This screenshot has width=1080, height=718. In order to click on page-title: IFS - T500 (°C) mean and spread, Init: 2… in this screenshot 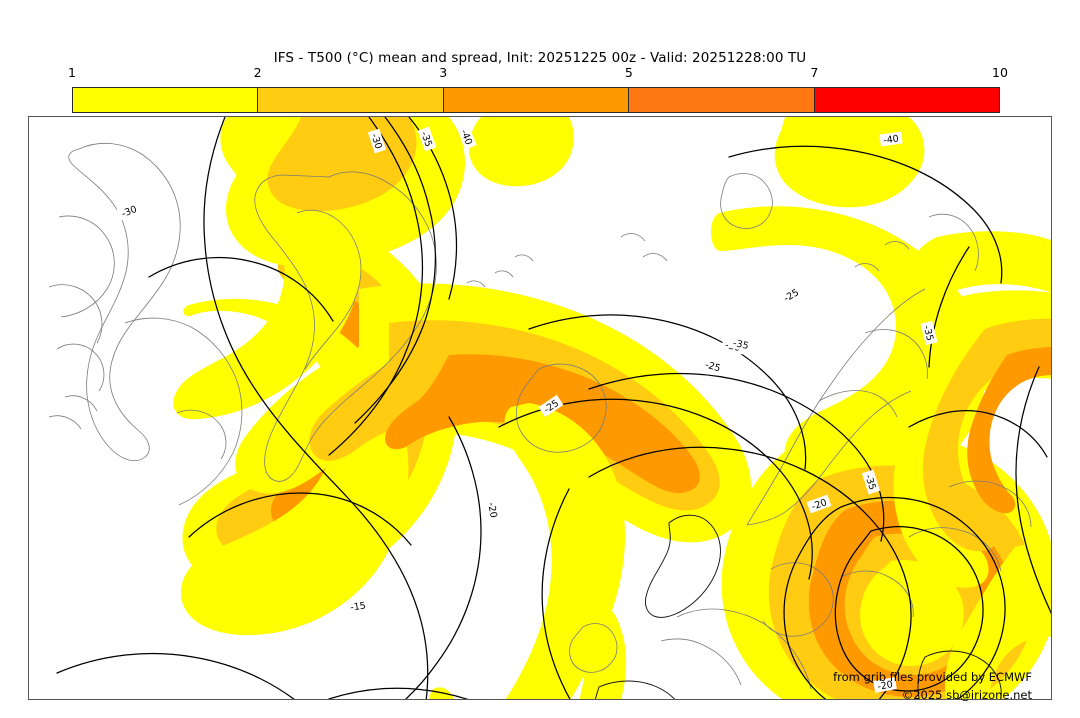, I will do `click(540, 58)`.